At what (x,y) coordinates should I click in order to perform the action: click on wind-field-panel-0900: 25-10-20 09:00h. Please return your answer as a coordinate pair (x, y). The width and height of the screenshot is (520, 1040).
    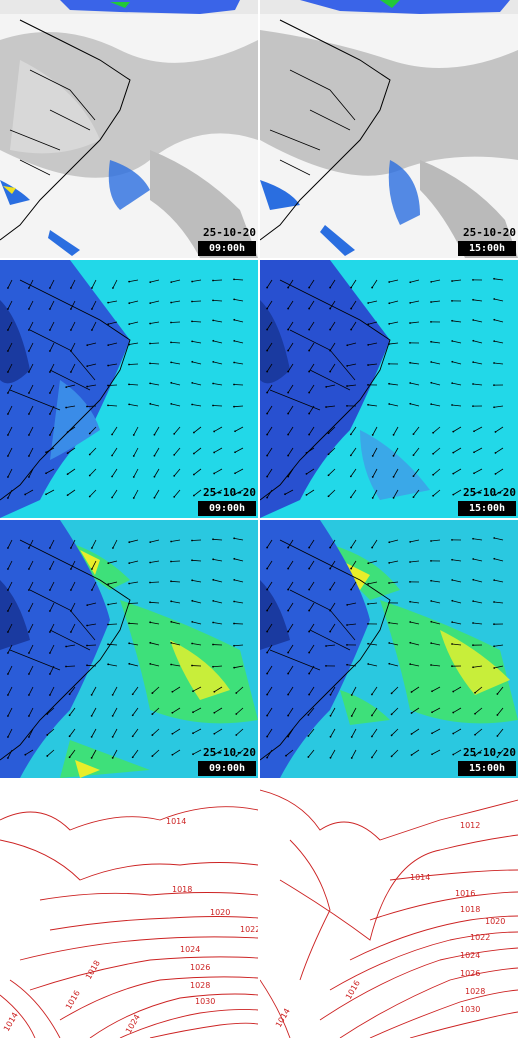
    Looking at the image, I should click on (129, 389).